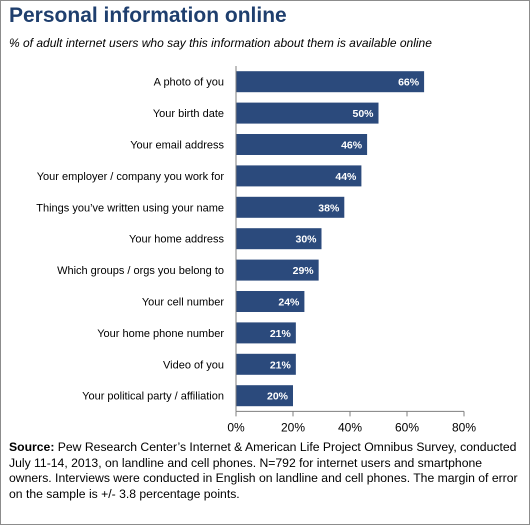 The image size is (530, 525). Describe the element at coordinates (304, 271) in the screenshot. I see `bar-value-label: 29%` at that location.